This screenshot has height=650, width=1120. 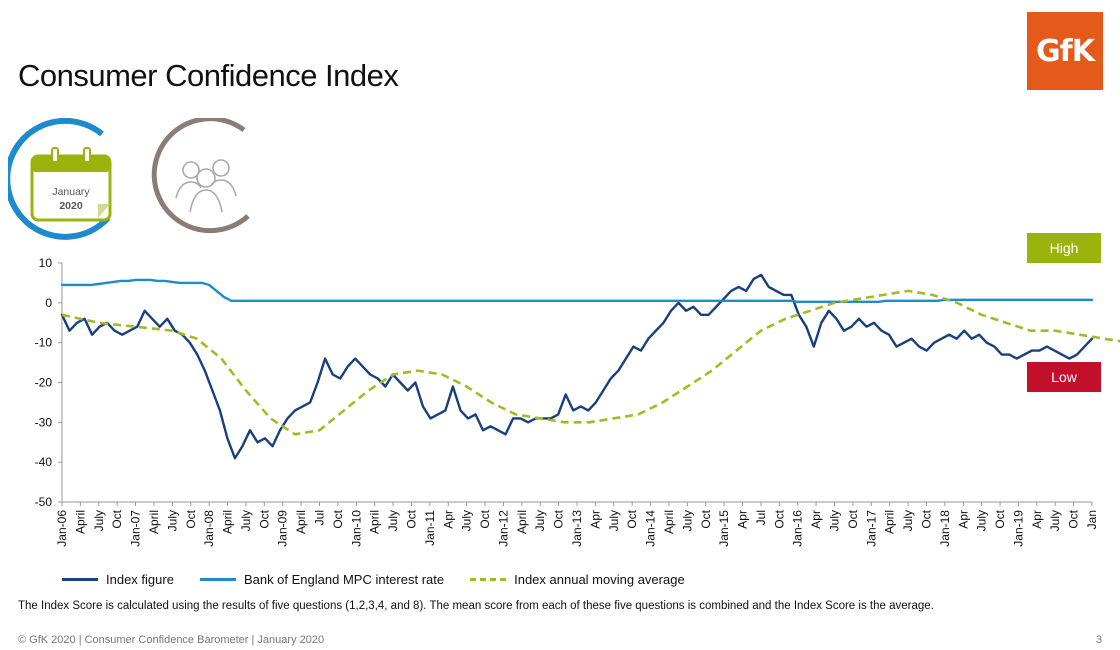 What do you see at coordinates (46, 263) in the screenshot?
I see `y-tick-label: 10` at bounding box center [46, 263].